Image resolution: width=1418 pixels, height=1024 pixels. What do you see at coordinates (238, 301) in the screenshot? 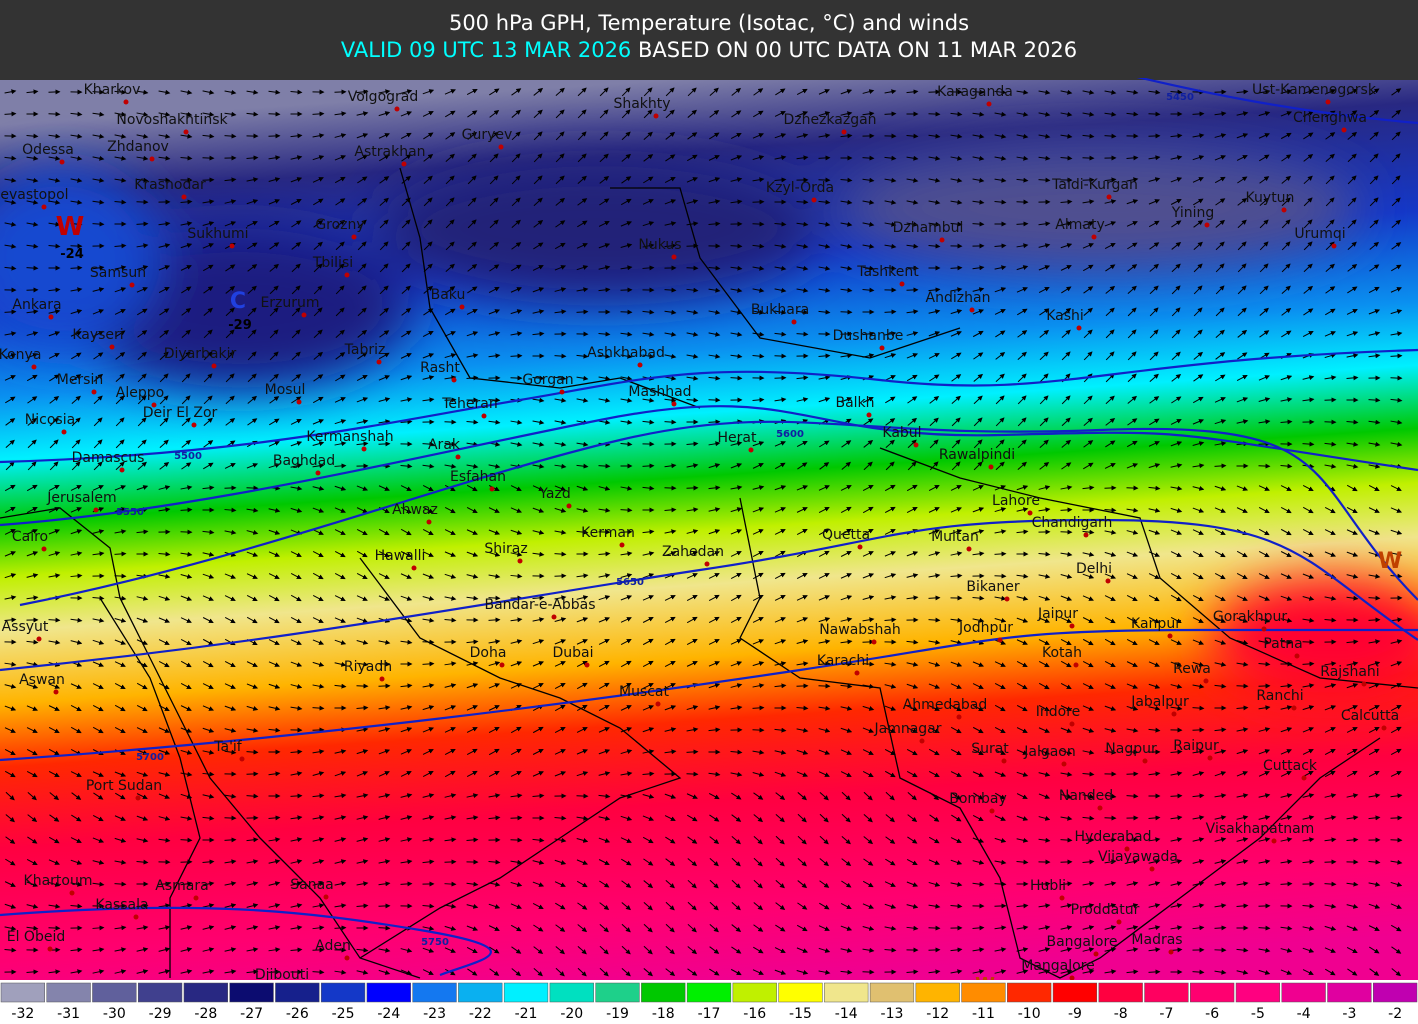
I see `pressure-marker: C` at bounding box center [238, 301].